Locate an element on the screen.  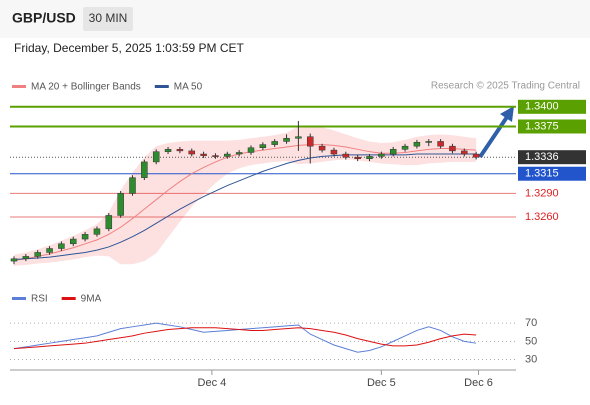
y-tick-label: 70 is located at coordinates (531, 323).